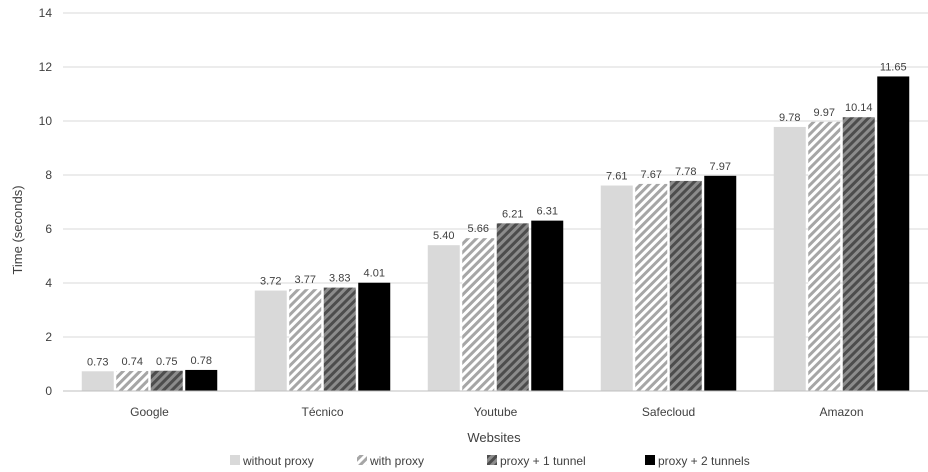  I want to click on x-tick-label: Técnico, so click(322, 412).